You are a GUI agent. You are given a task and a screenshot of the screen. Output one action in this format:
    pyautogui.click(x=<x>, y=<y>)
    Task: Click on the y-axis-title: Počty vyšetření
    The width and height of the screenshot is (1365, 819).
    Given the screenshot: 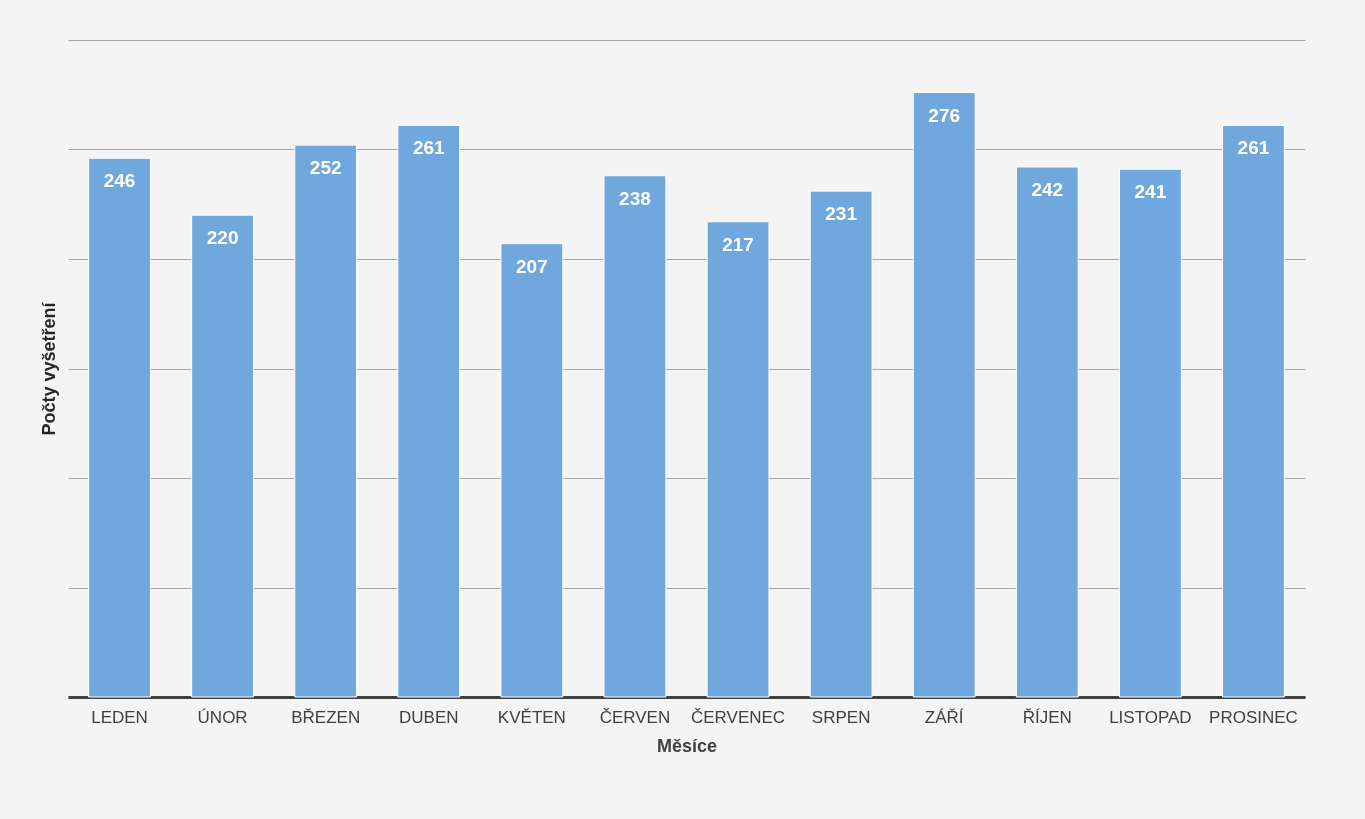 What is the action you would take?
    pyautogui.click(x=48, y=368)
    